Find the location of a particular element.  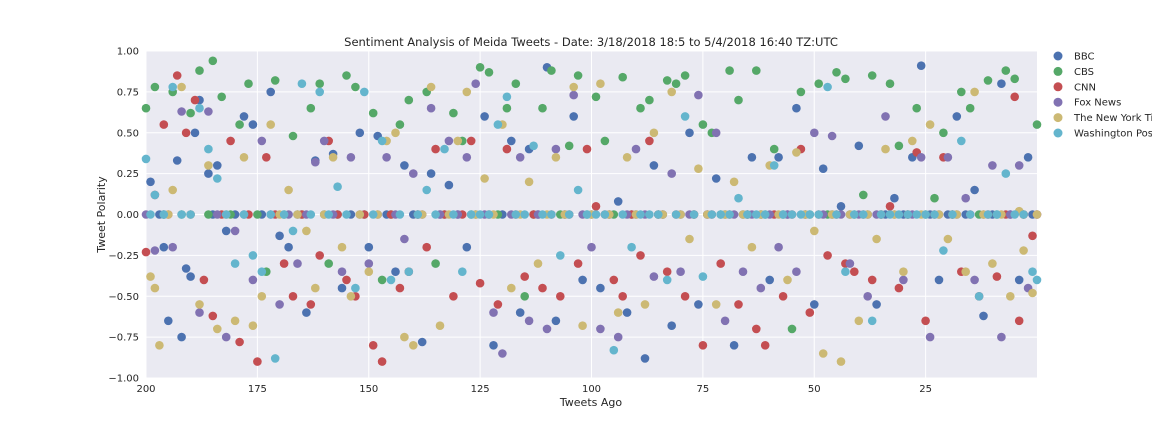

y-tick-label: −0.75 is located at coordinates (123, 338).